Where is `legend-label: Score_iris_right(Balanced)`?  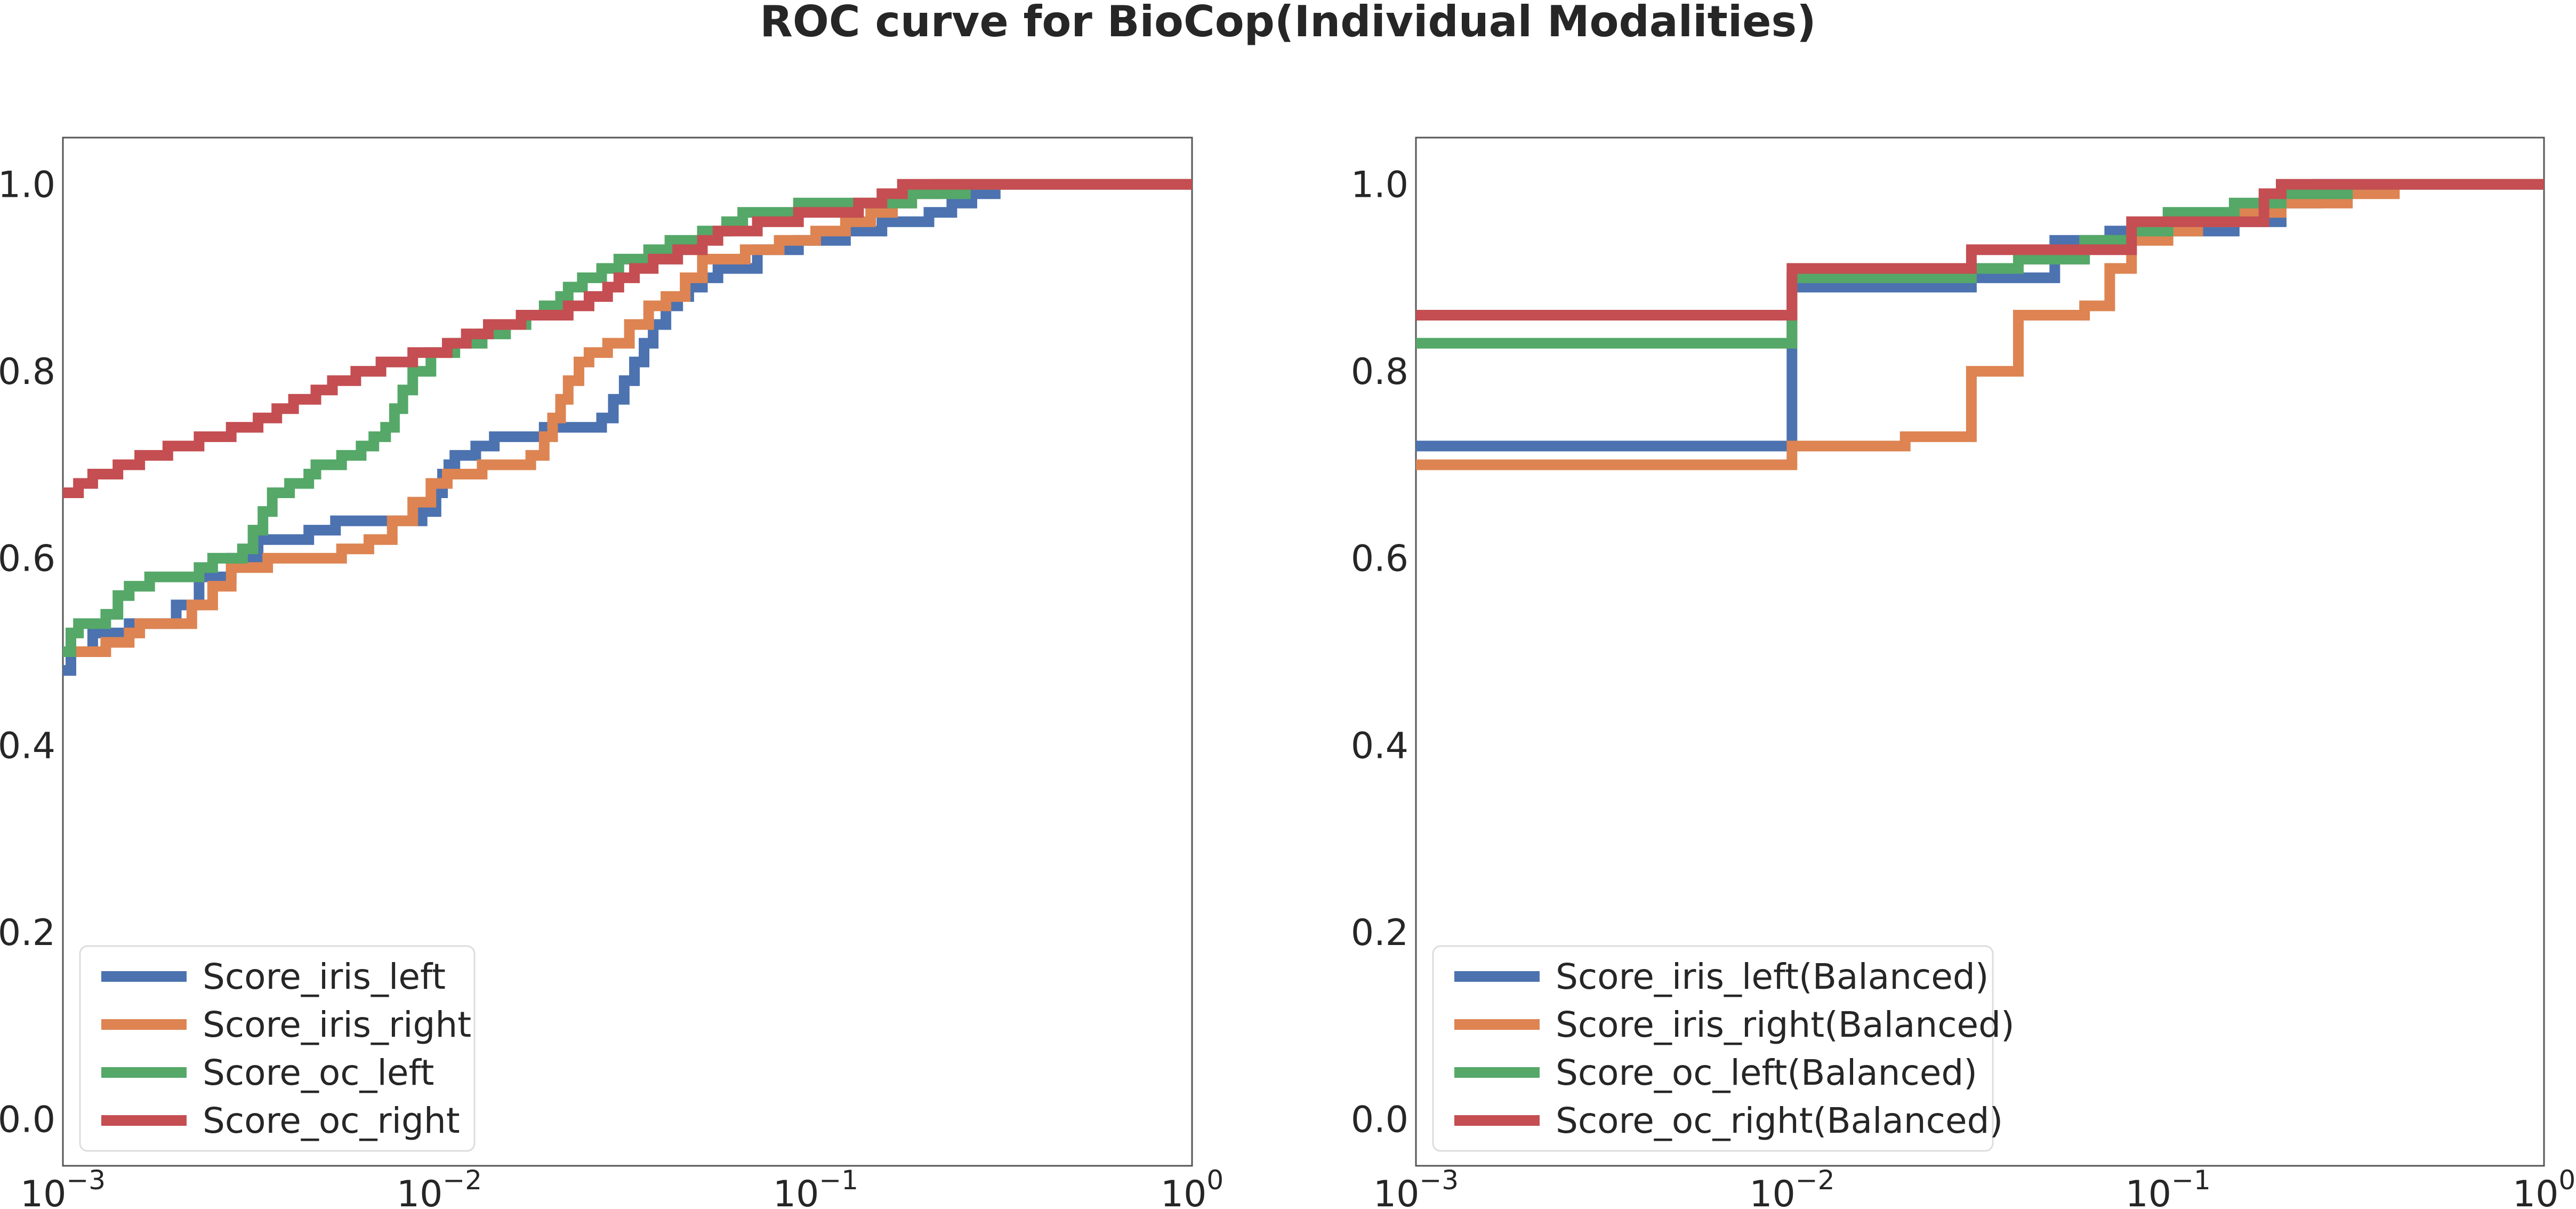 legend-label: Score_iris_right(Balanced) is located at coordinates (1785, 1025).